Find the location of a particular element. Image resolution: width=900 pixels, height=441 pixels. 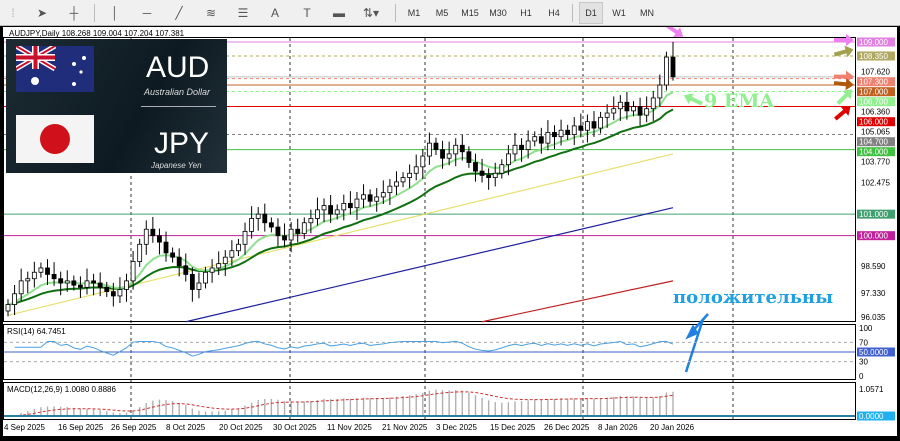

price-axis-tick: 102.475 is located at coordinates (875, 182).